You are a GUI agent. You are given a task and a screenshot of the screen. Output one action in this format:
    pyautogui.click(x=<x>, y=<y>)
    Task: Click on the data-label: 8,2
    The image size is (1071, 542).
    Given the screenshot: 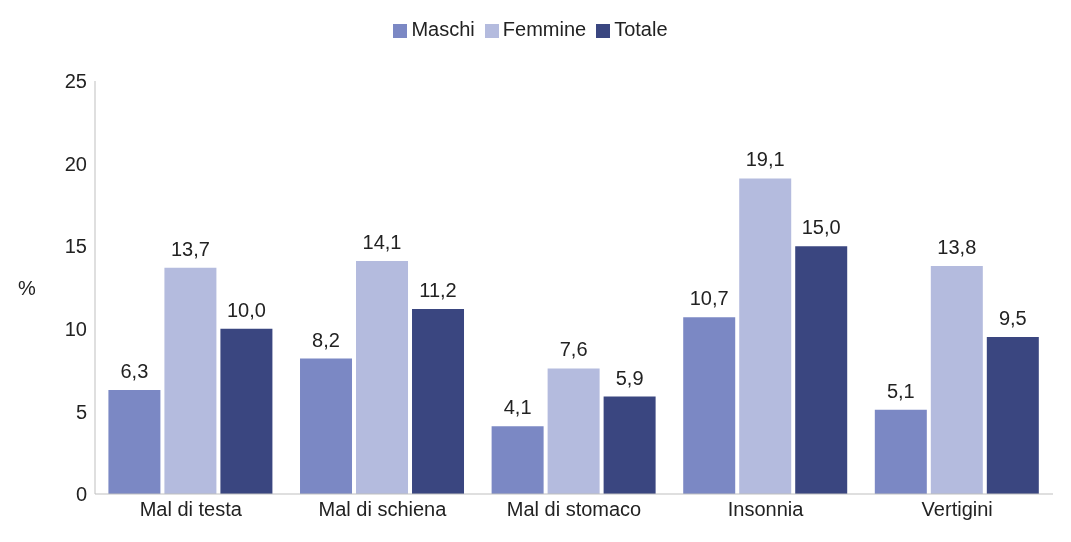 What is the action you would take?
    pyautogui.click(x=326, y=339)
    